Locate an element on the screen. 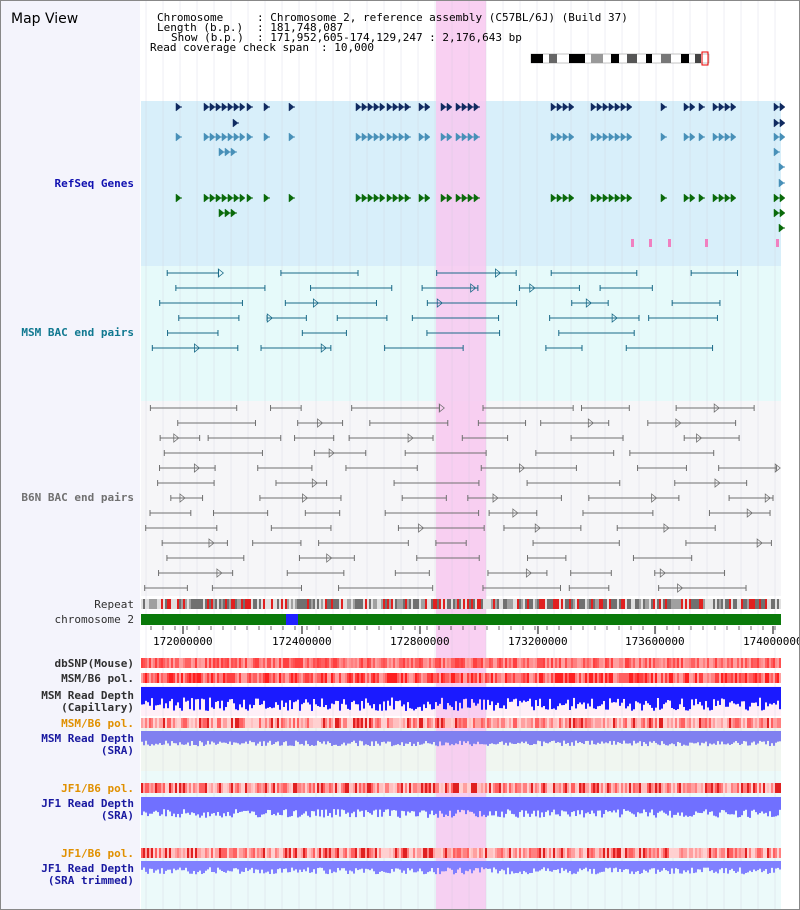 Image resolution: width=800 pixels, height=910 pixels. bac-end-arrow is located at coordinates (498, 273).